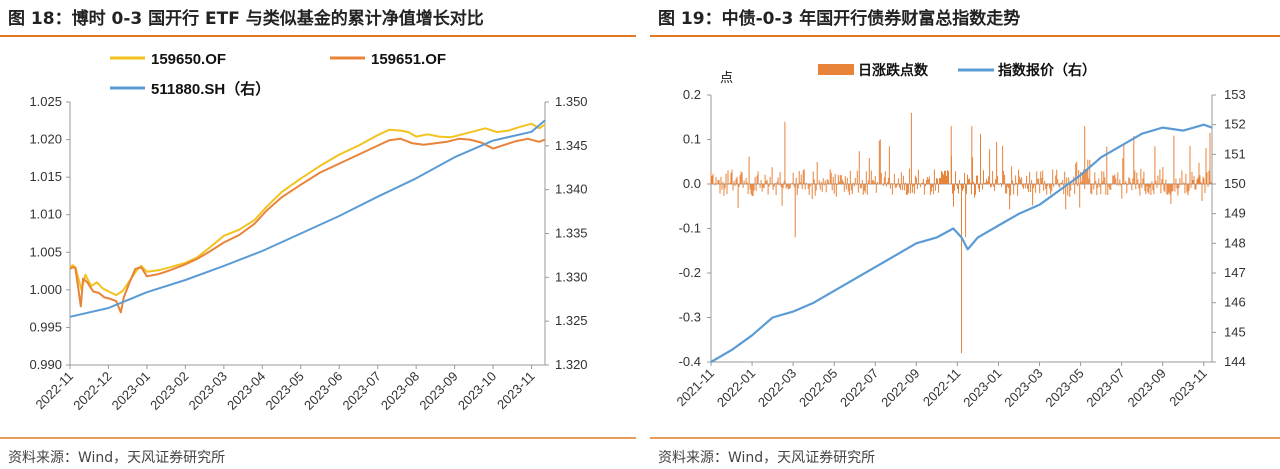 This screenshot has height=469, width=1280. What do you see at coordinates (400, 391) in the screenshot?
I see `x-tick-label: 2023-08` at bounding box center [400, 391].